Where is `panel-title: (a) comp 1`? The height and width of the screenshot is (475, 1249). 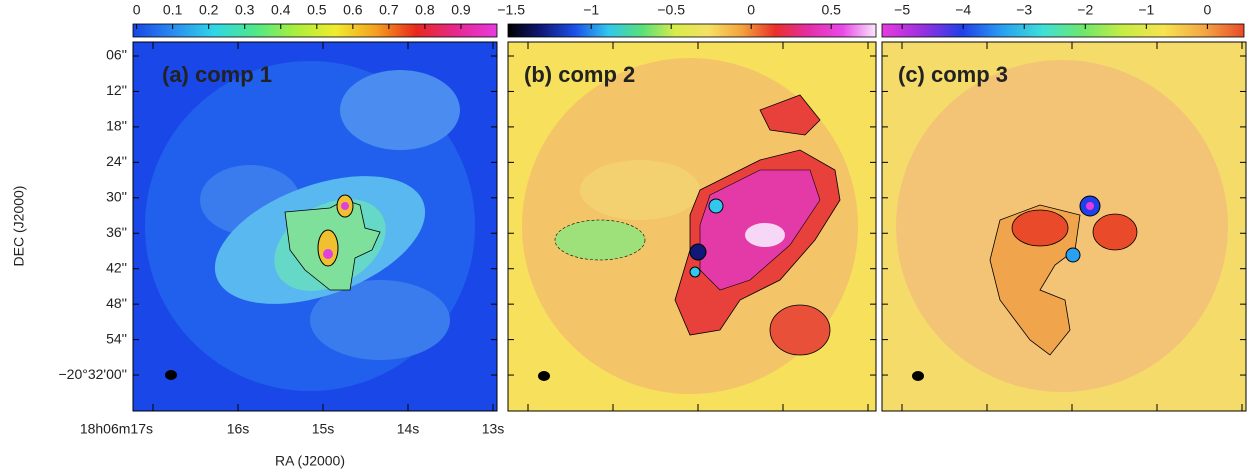
panel-title: (a) comp 1 is located at coordinates (217, 74).